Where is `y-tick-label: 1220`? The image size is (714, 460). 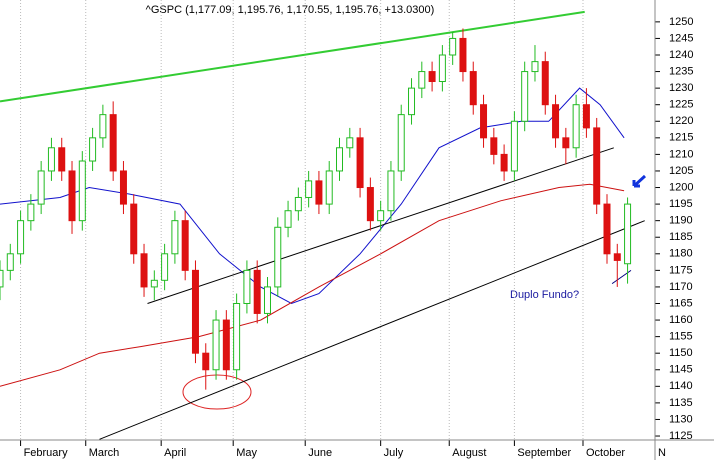 y-tick-label: 1220 is located at coordinates (681, 121).